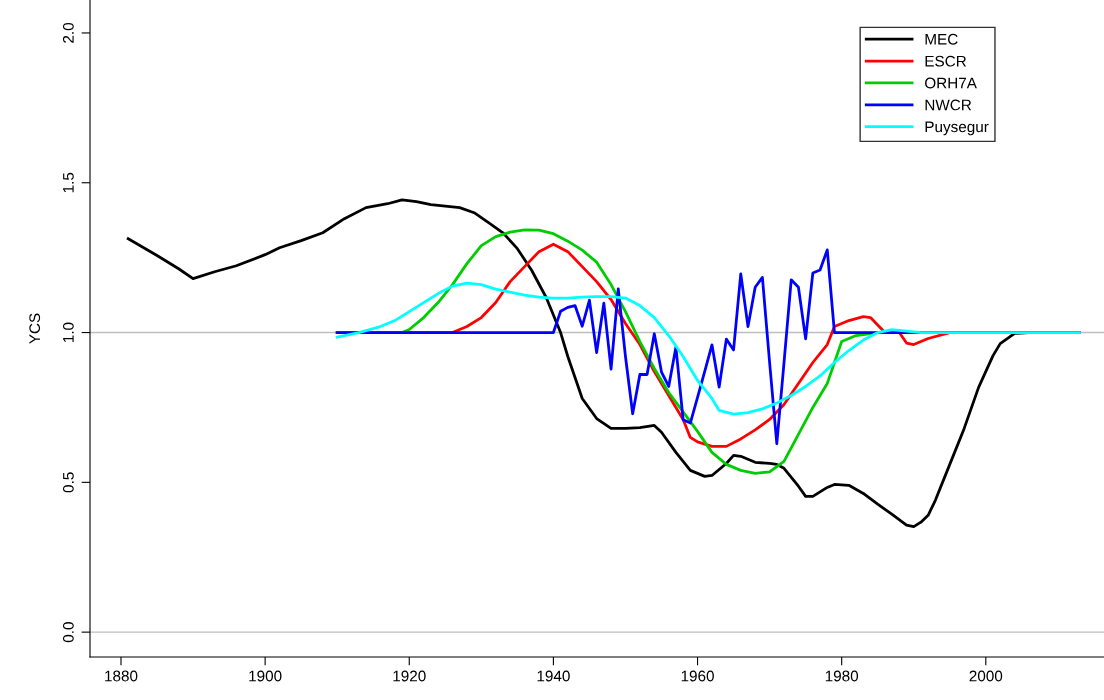 The height and width of the screenshot is (700, 1104). I want to click on y-tick-label: 1.5, so click(68, 182).